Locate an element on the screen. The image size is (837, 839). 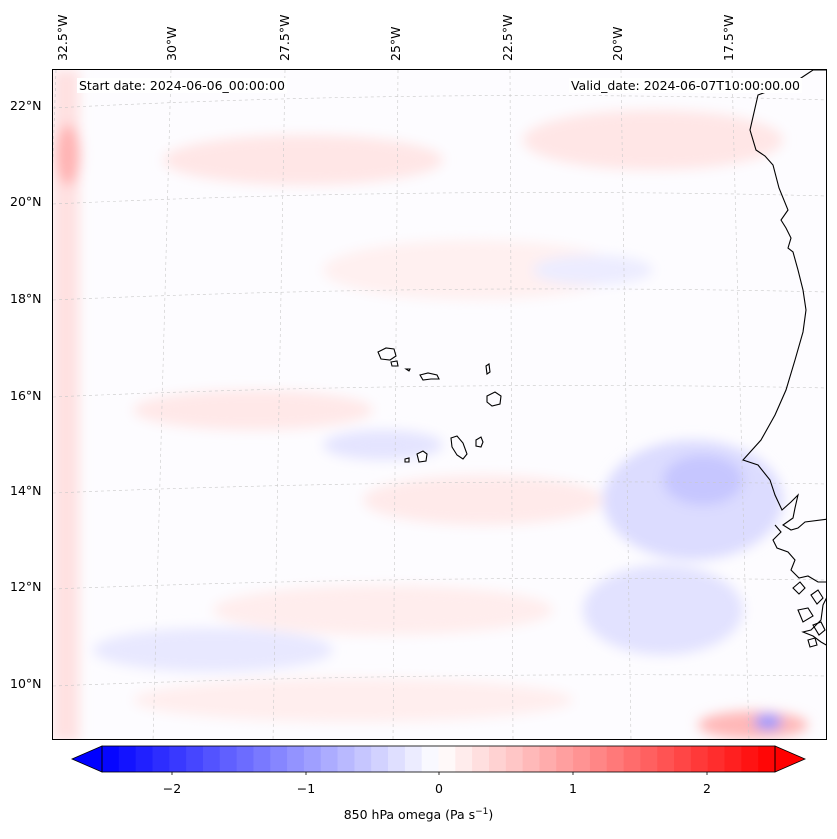
gridline-lat-16n is located at coordinates (439, 391).